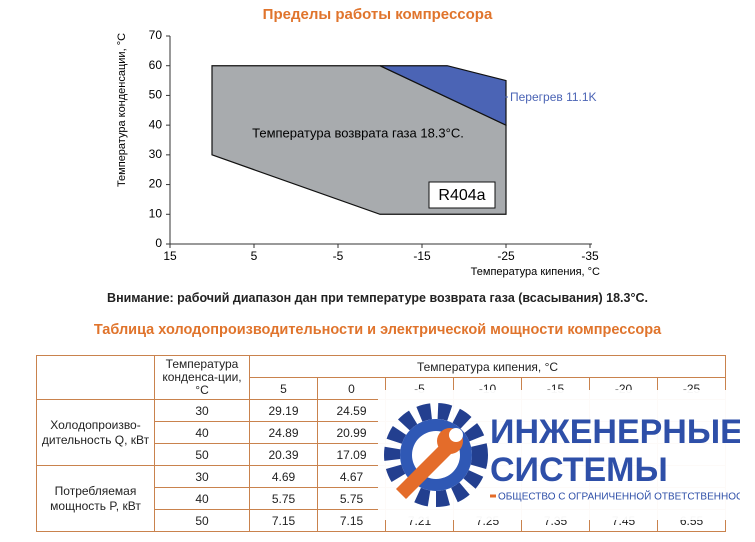 Image resolution: width=755 pixels, height=542 pixels. What do you see at coordinates (156, 154) in the screenshot?
I see `y-tick-label: 30` at bounding box center [156, 154].